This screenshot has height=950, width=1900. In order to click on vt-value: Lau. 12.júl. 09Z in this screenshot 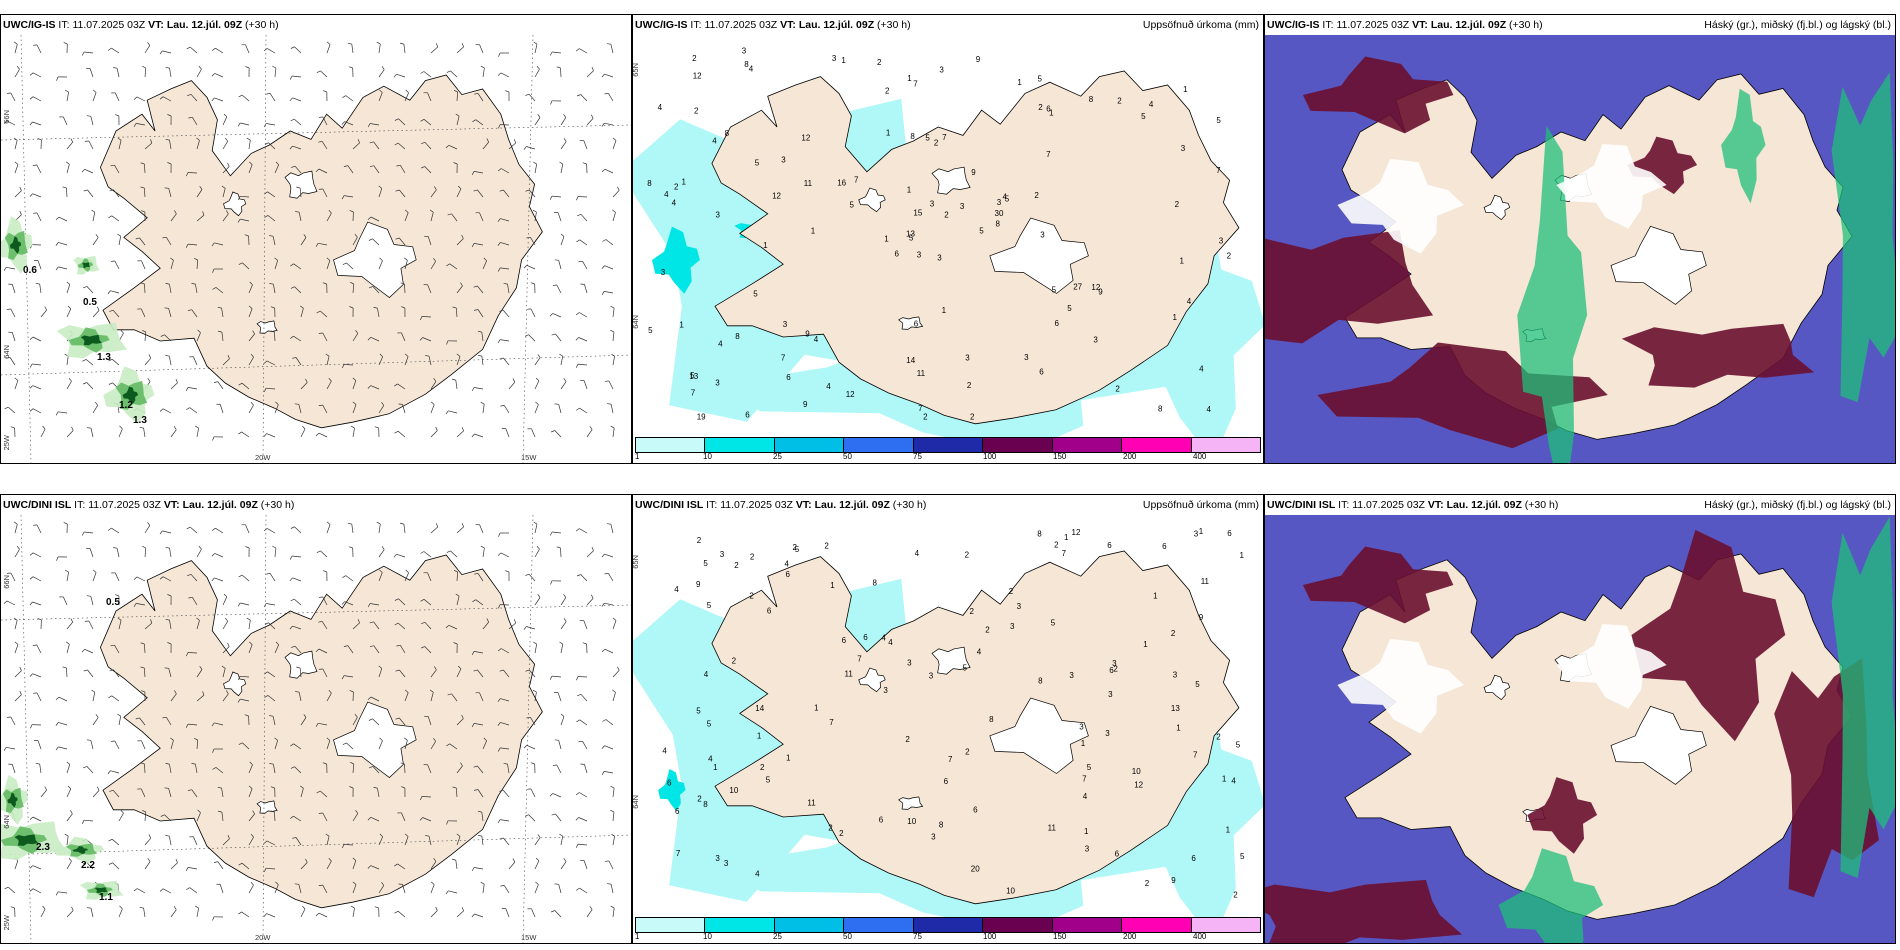, I will do `click(1468, 25)`.